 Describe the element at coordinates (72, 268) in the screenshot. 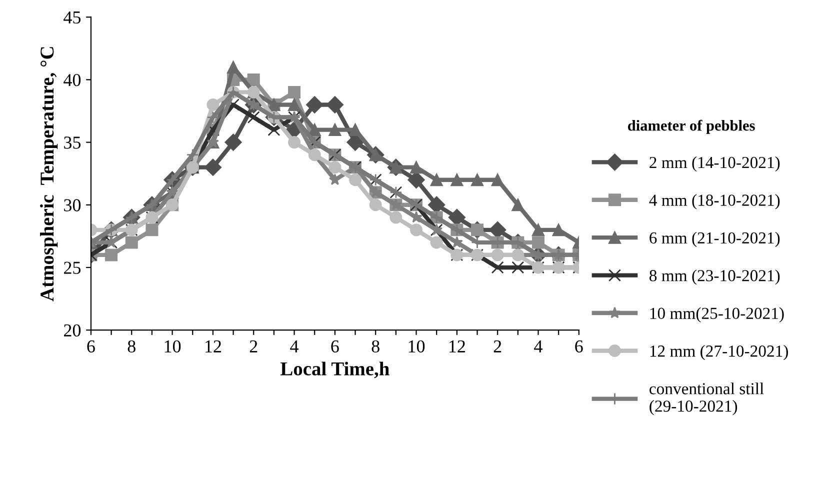

I see `y-tick-label: 25` at that location.